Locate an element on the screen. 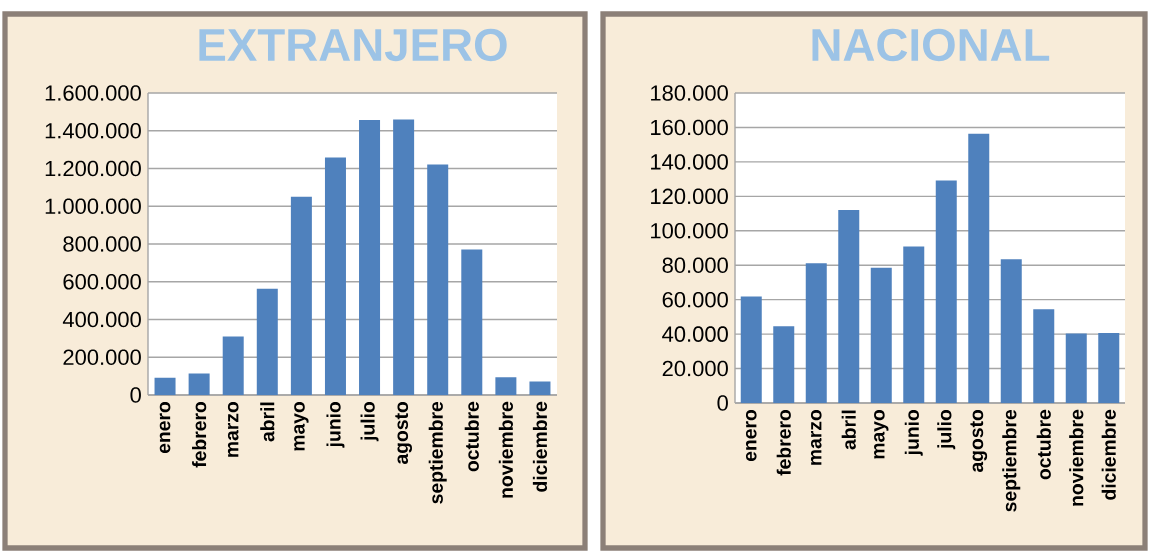 This screenshot has height=554, width=1150. y-tick-label: 1.000.000 is located at coordinates (93, 206).